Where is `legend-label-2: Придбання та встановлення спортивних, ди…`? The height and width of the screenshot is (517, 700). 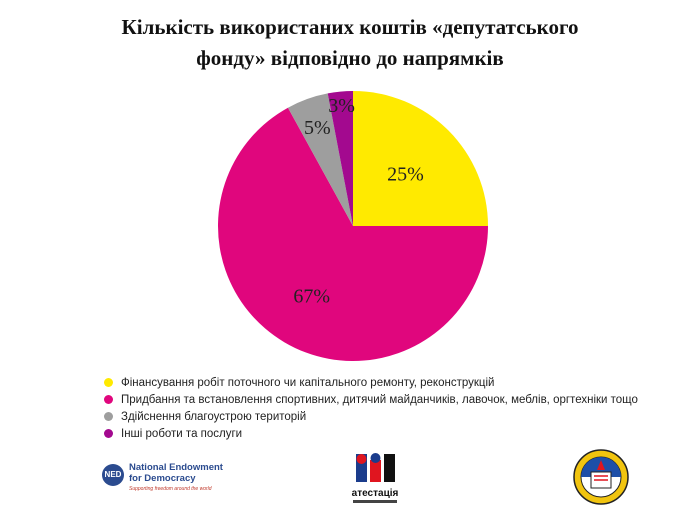
legend-label-2: Придбання та встановлення спортивних, ди… is located at coordinates (379, 399).